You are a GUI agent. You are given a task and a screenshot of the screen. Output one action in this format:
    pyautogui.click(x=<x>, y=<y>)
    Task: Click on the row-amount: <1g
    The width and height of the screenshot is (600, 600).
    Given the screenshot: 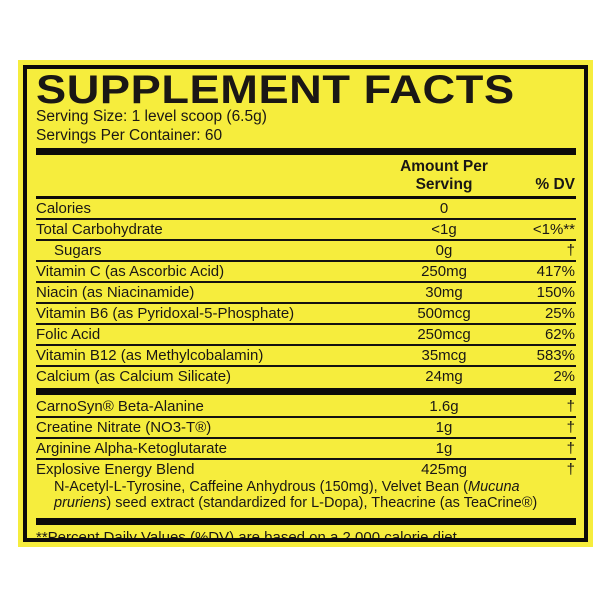 What is the action you would take?
    pyautogui.click(x=444, y=229)
    